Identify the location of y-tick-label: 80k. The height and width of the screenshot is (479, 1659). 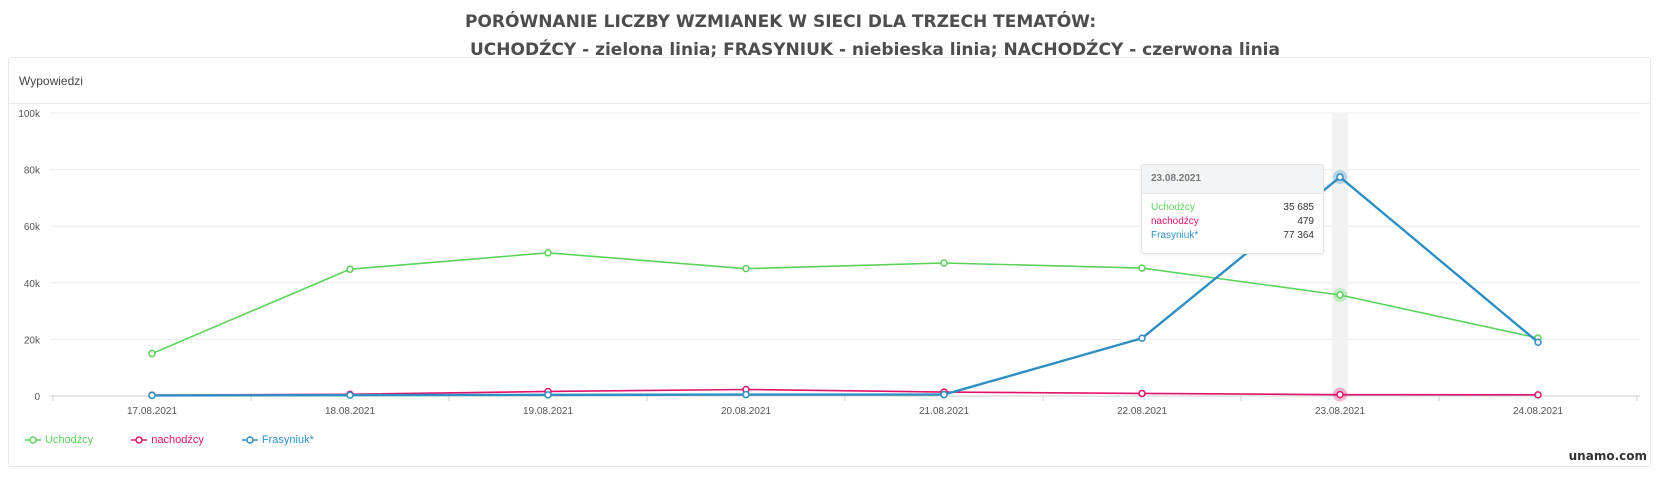
(32, 171).